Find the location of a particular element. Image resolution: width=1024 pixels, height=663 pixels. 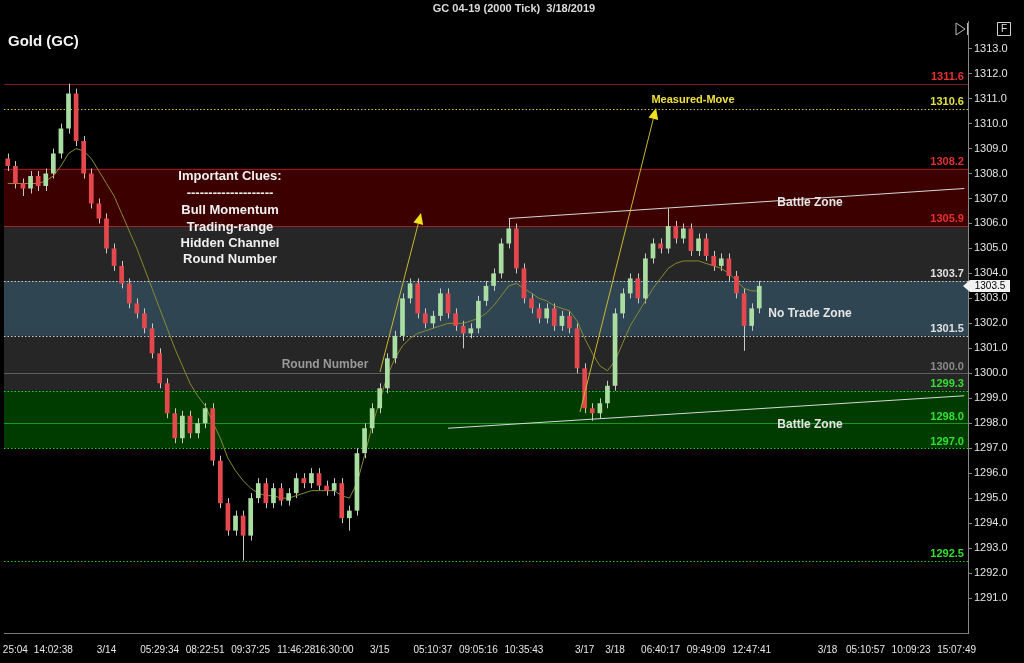

x-tick-label: 3/17 is located at coordinates (584, 649).